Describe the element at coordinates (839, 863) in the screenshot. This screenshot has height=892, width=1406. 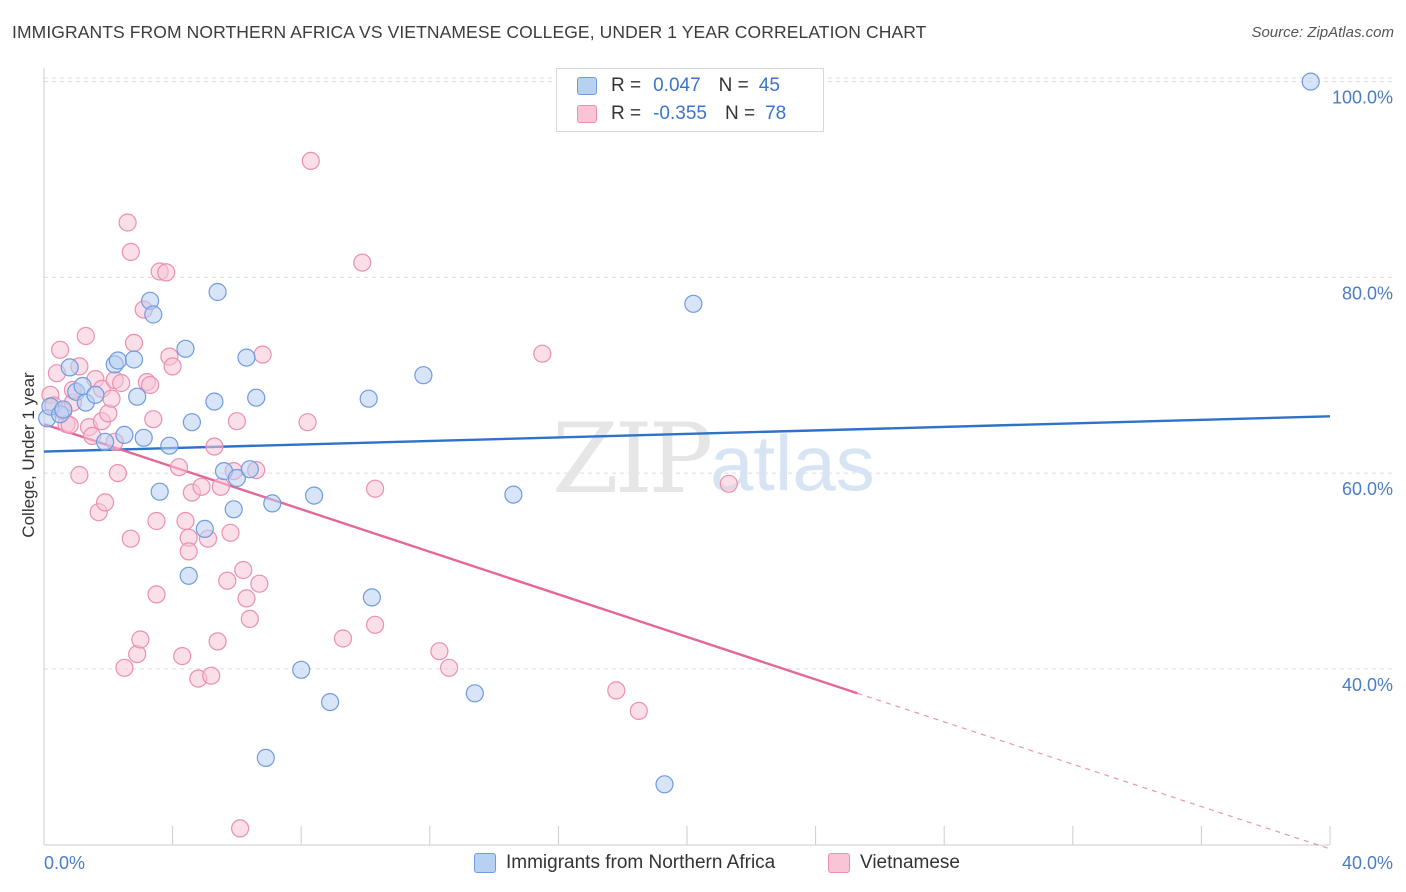
I see `series-legend-swatch-pink` at that location.